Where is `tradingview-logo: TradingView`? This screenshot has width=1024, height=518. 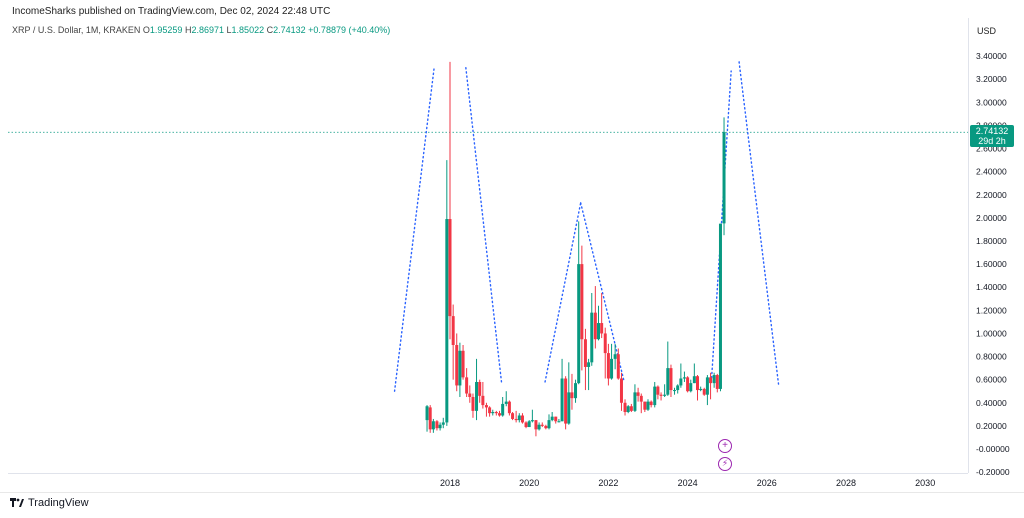 tradingview-logo: TradingView is located at coordinates (49, 503).